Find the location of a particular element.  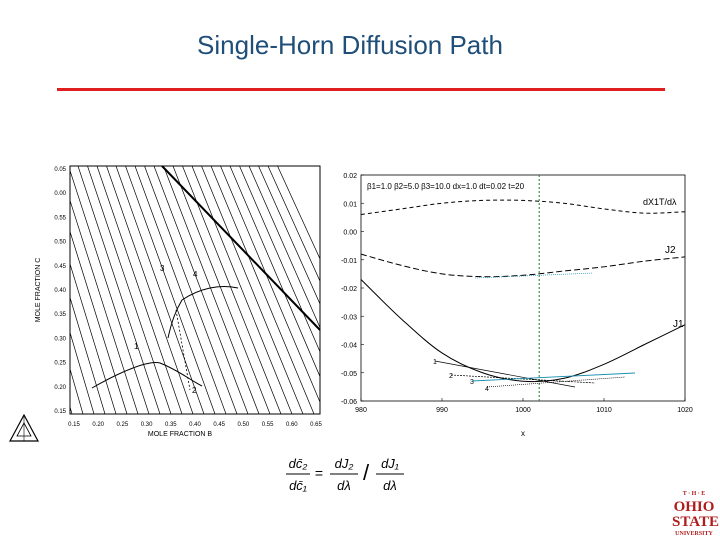

y-tick-label: 0.02 is located at coordinates (350, 176).